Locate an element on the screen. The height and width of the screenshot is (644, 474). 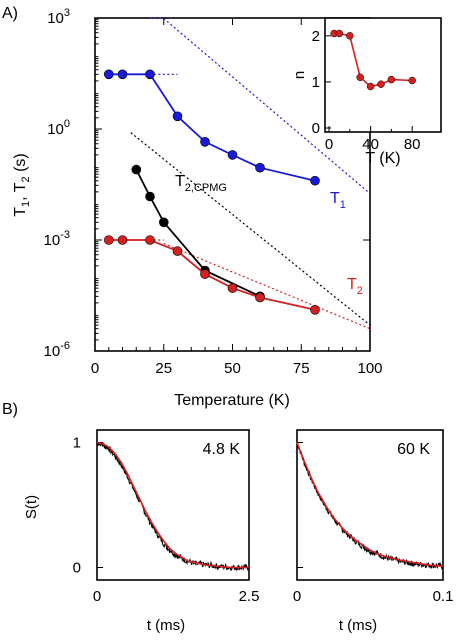
main-y-axis-label: T1, T2 (s) is located at coordinates (22, 185).